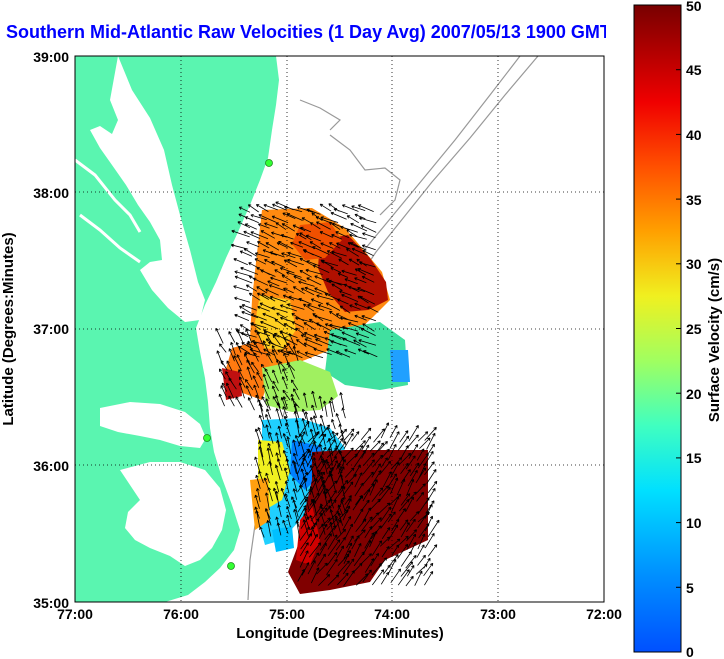 The width and height of the screenshot is (724, 659). I want to click on y-tick-label: 35:00, so click(51, 603).